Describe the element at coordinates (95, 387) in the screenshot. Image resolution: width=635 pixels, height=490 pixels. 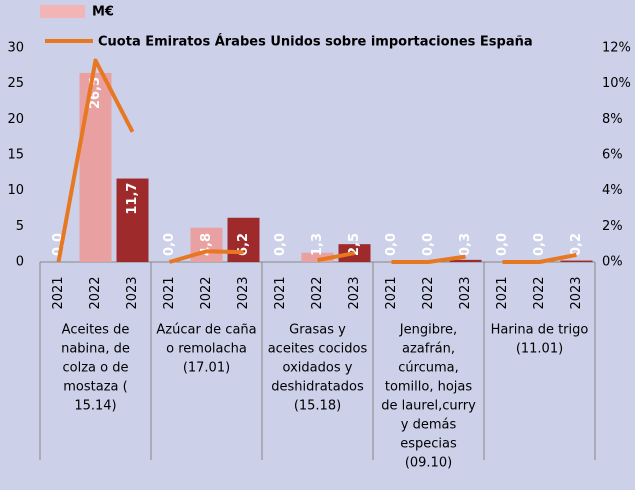
I see `group-label: mostaza (` at that location.